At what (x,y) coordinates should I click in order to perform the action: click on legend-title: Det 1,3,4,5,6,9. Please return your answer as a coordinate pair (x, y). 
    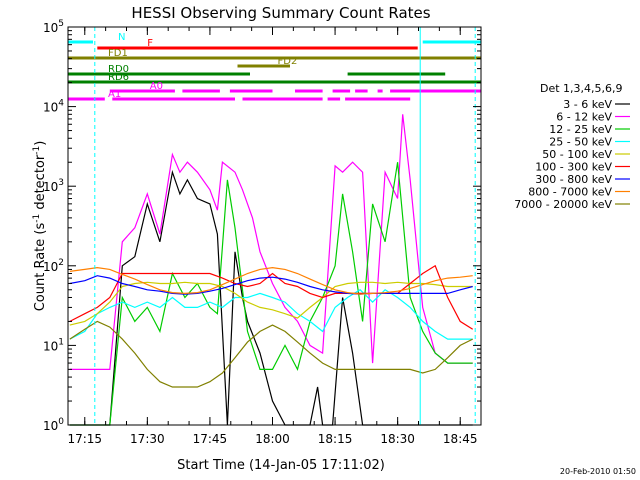
    Looking at the image, I should click on (581, 88).